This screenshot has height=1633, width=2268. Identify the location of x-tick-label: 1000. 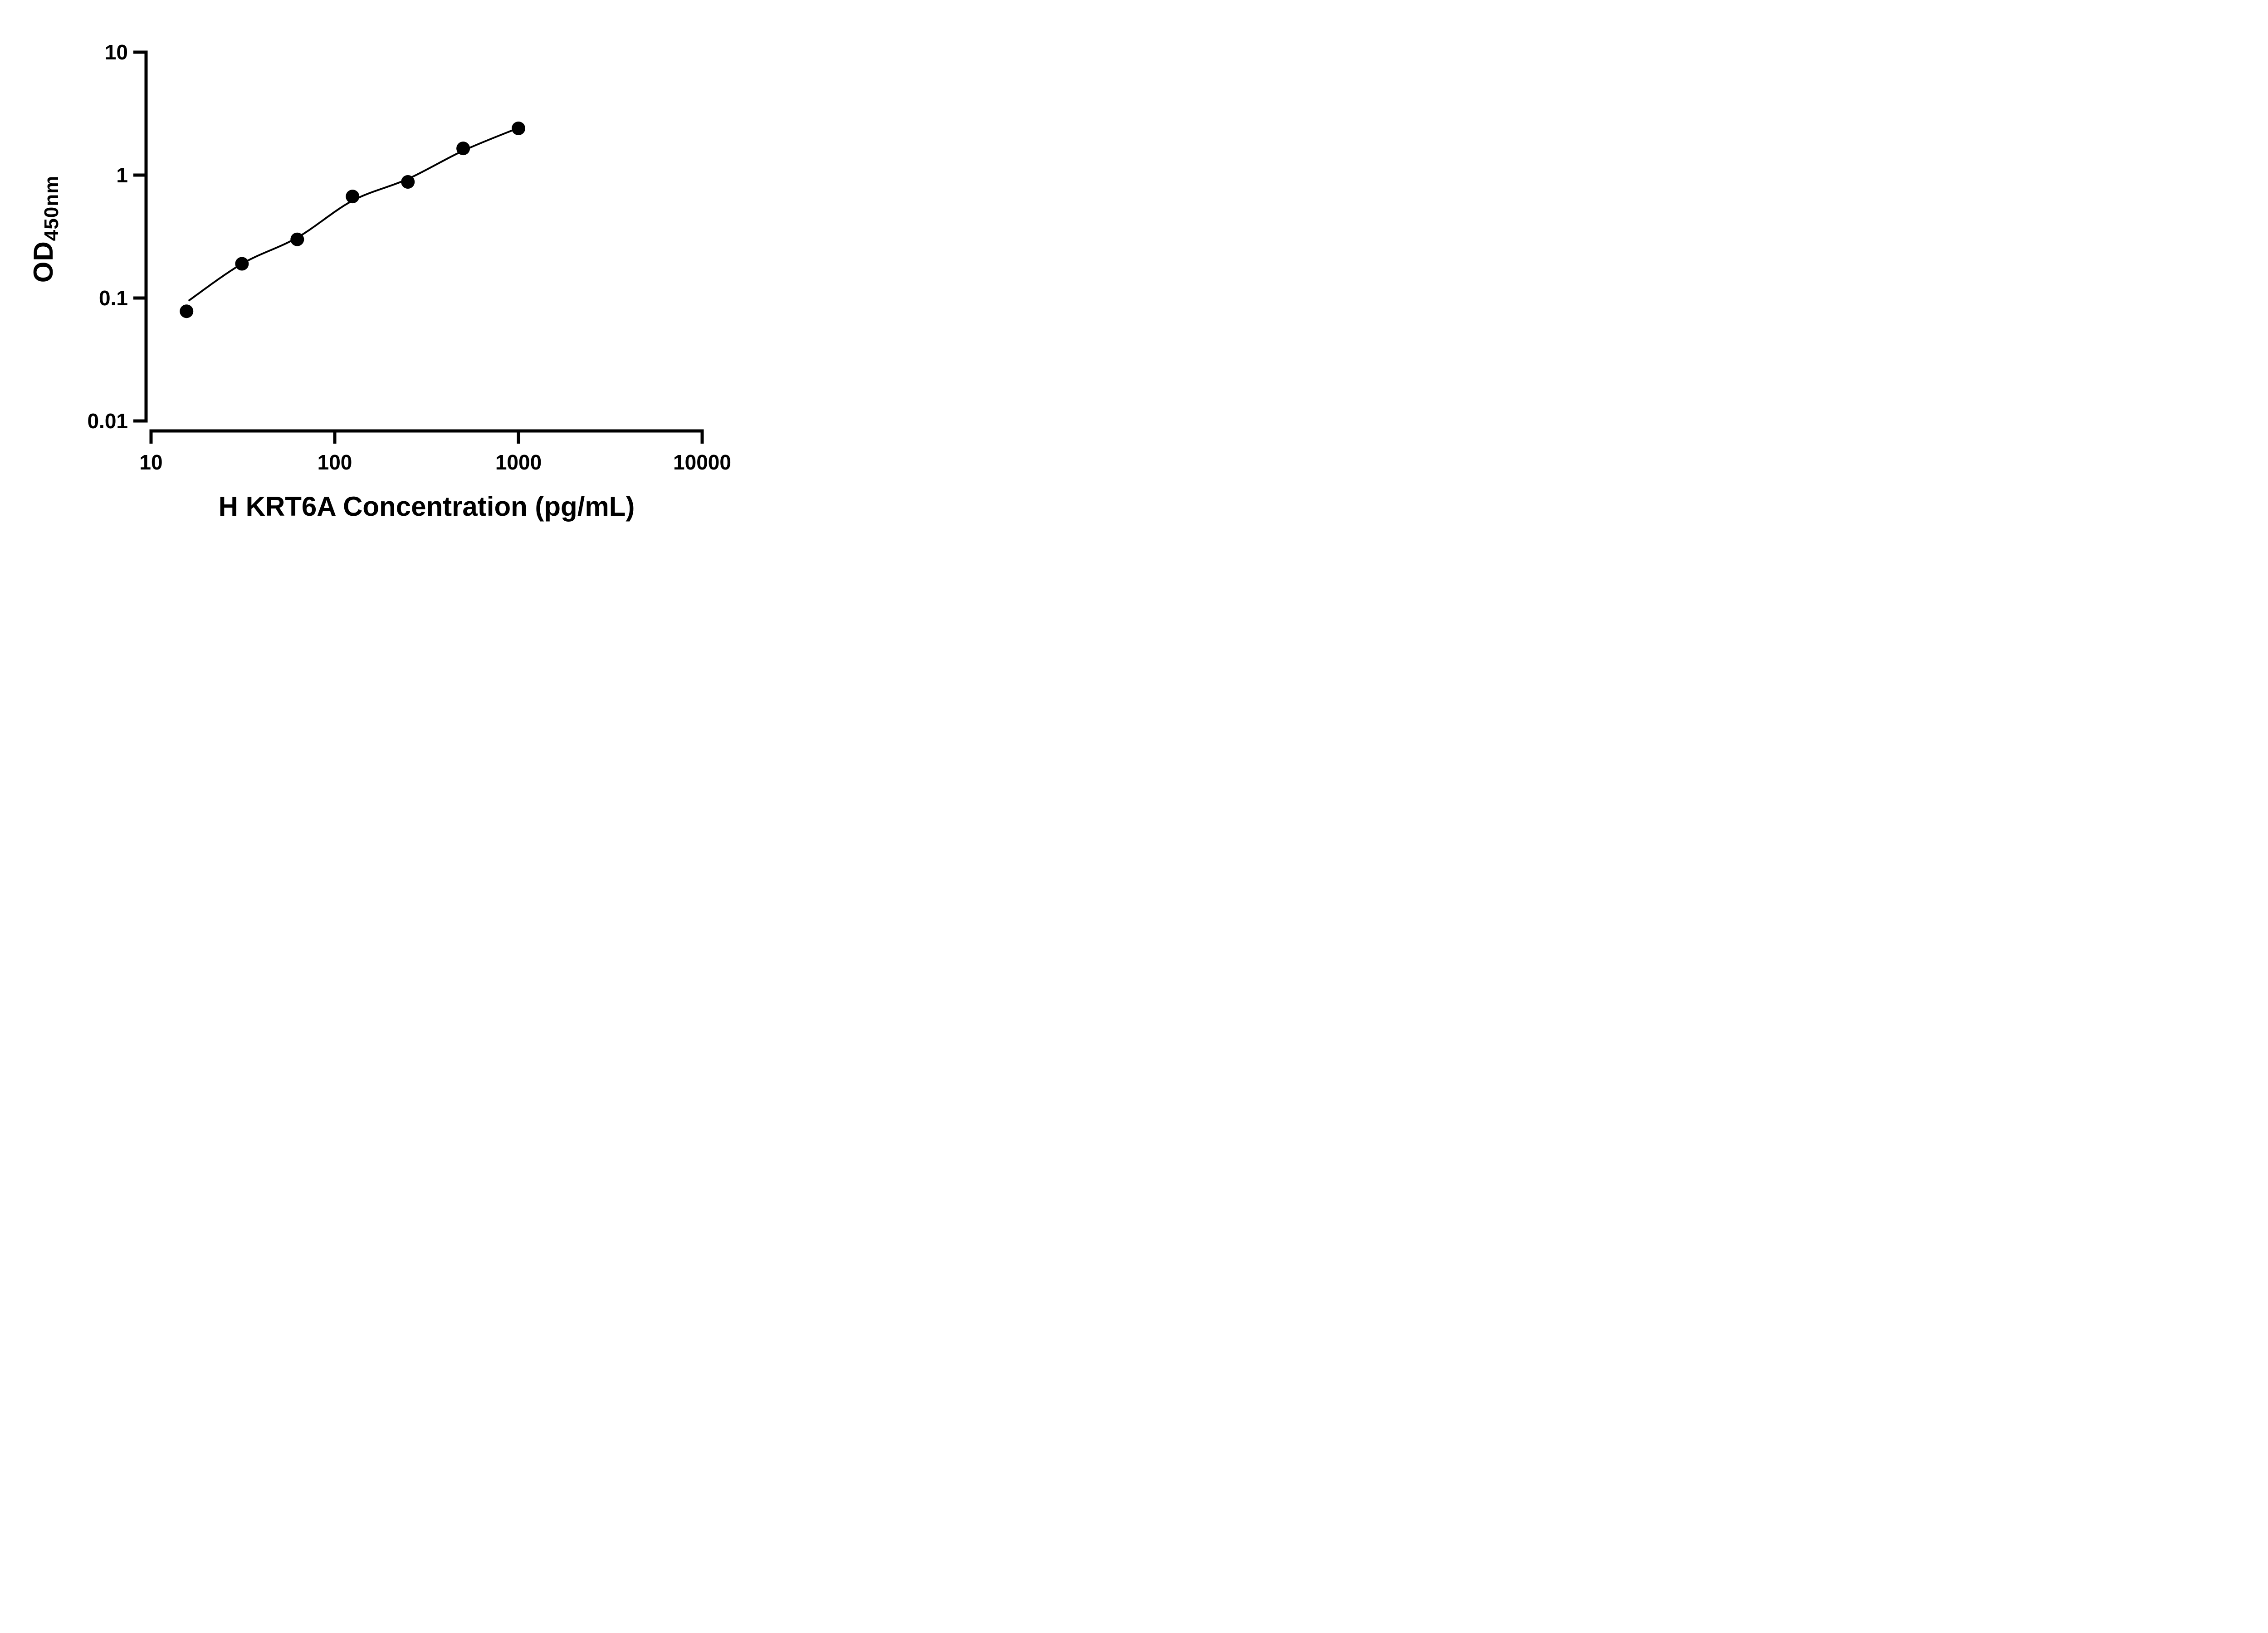
(519, 462).